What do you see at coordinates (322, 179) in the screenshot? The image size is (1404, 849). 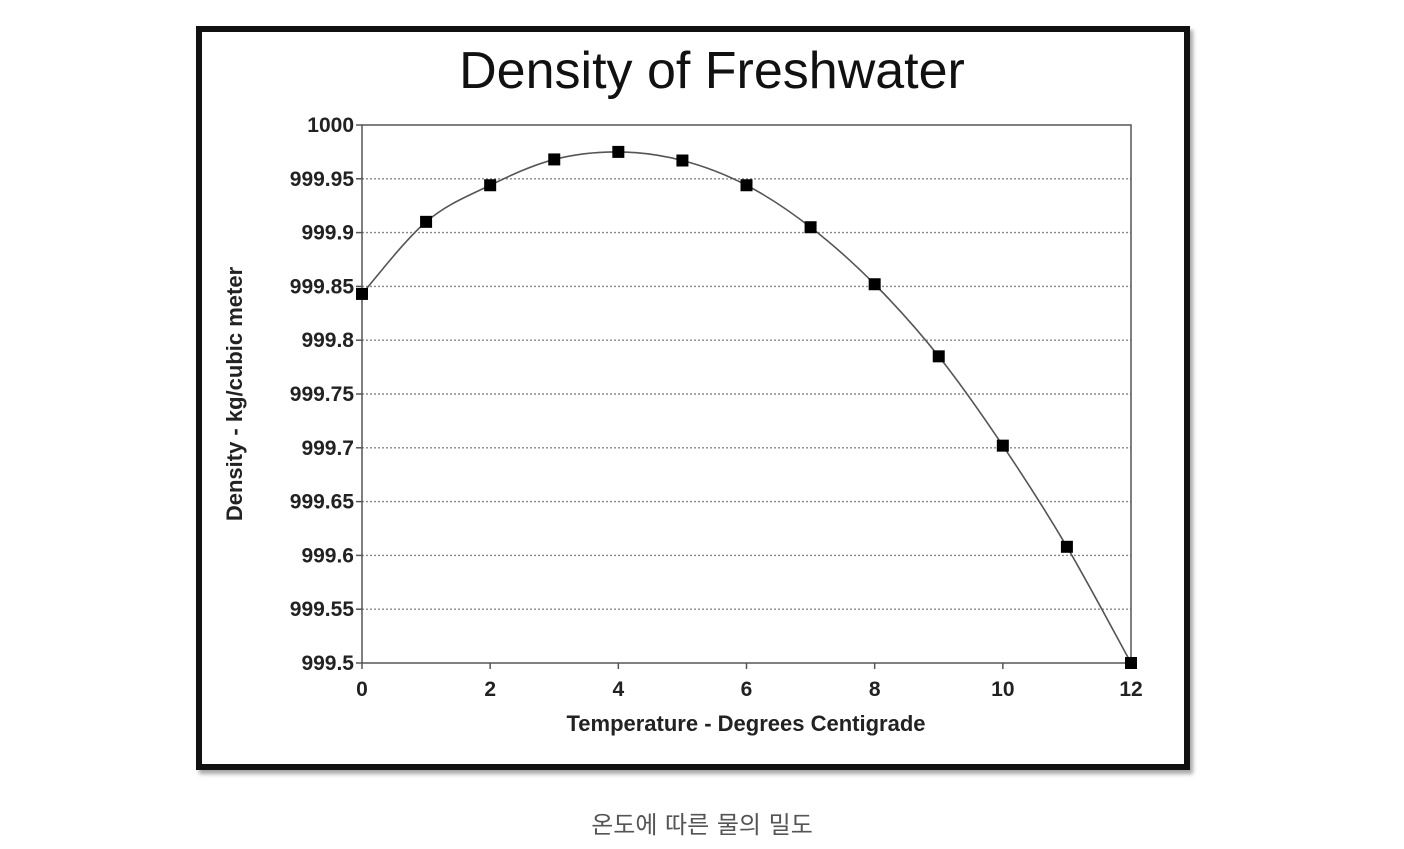 I see `y-tick-label: 999.95` at bounding box center [322, 179].